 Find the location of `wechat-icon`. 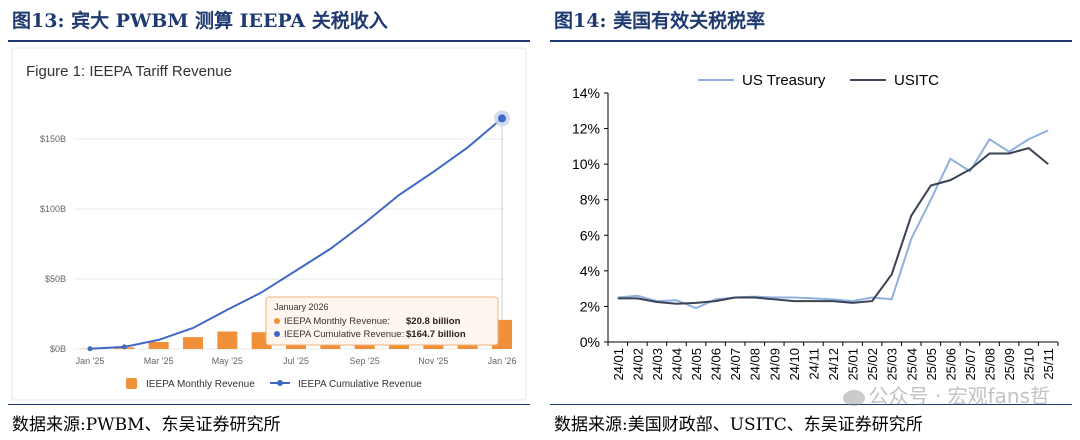

wechat-icon is located at coordinates (853, 397).